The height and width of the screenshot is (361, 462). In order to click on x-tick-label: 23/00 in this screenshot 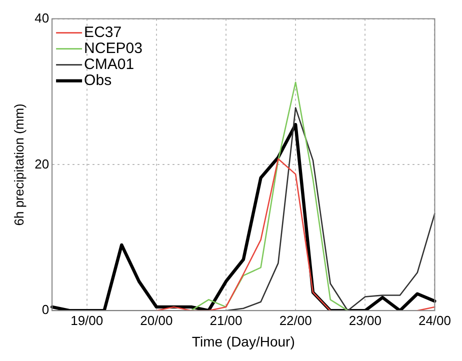, I will do `click(365, 320)`.